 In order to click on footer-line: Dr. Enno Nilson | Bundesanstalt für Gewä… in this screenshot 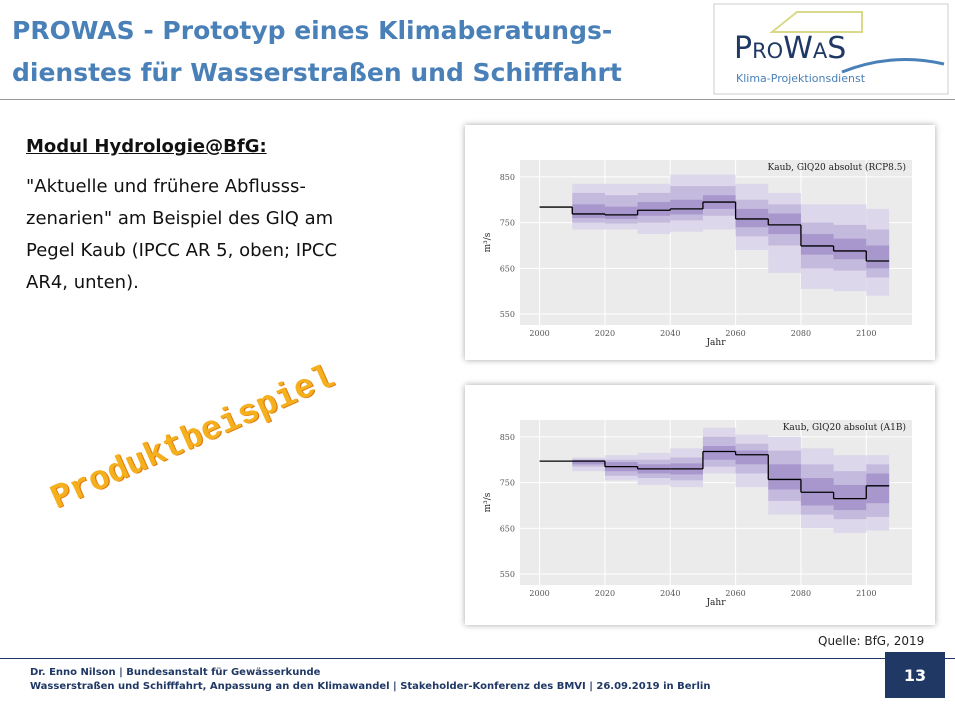, I will do `click(175, 672)`.